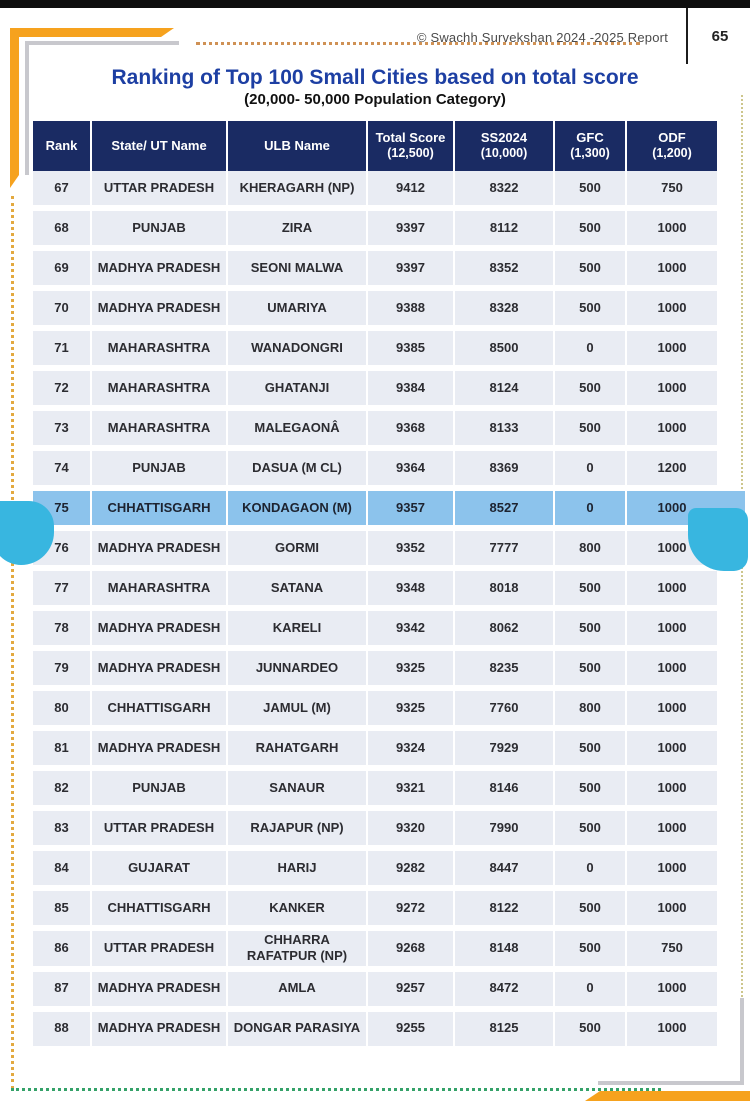 The height and width of the screenshot is (1115, 750). Describe the element at coordinates (505, 548) in the screenshot. I see `cell-ss2024: 7777` at that location.